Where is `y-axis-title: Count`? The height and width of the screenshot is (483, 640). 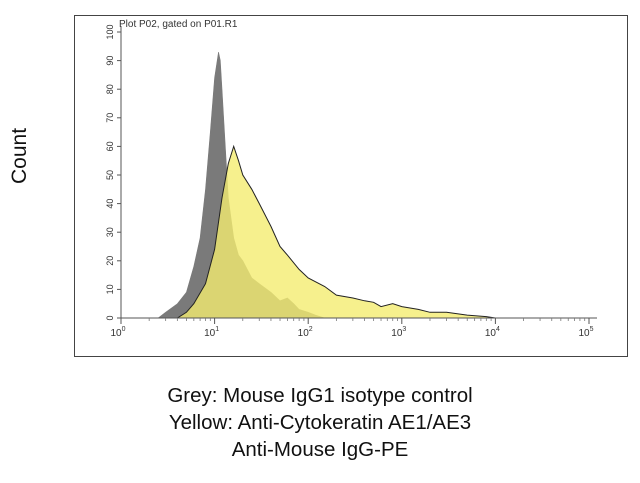
y-axis-title: Count is located at coordinates (19, 155).